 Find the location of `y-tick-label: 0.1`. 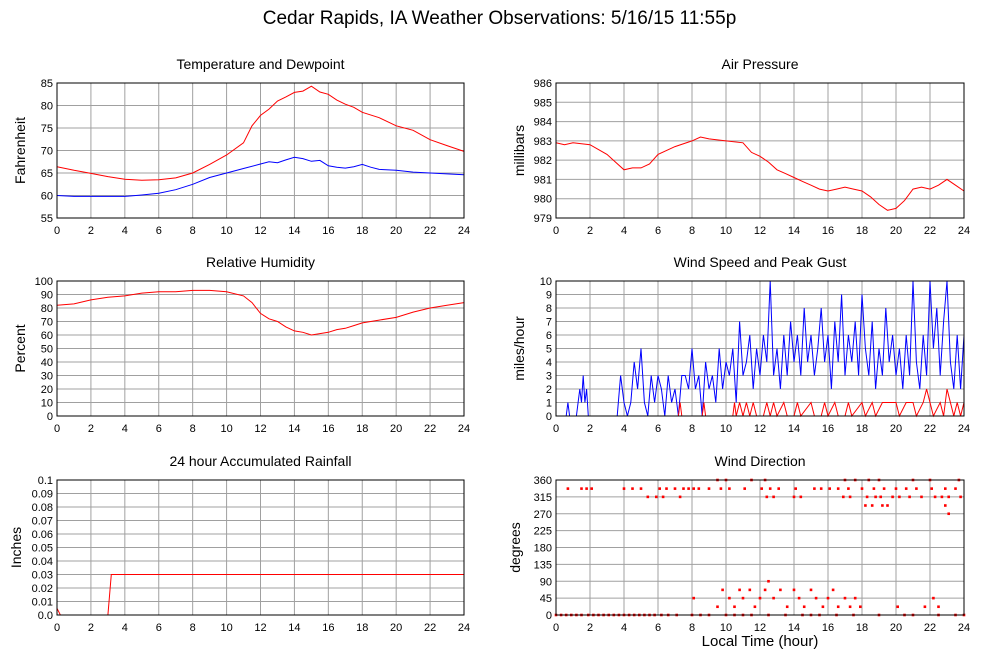

y-tick-label: 0.1 is located at coordinates (45, 481).